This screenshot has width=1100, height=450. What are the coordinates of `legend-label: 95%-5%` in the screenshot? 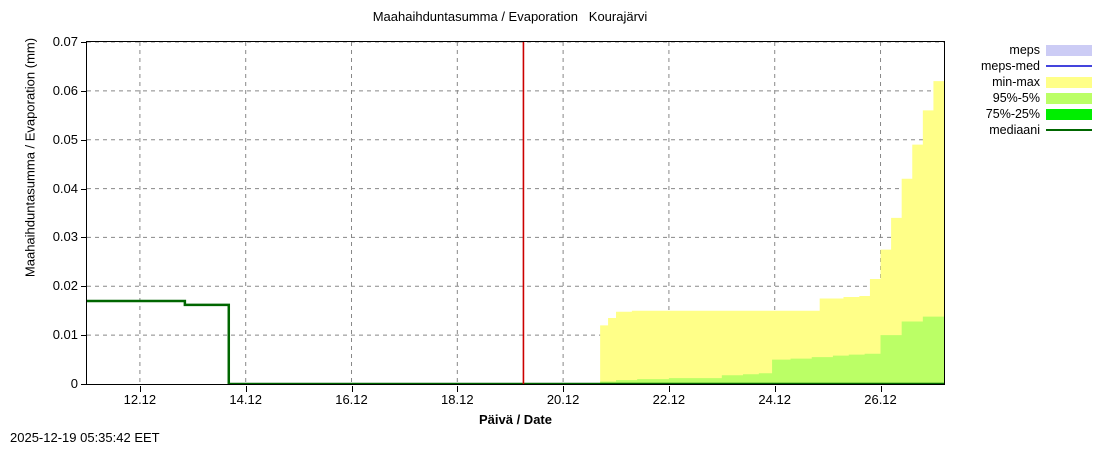 It's located at (1016, 98).